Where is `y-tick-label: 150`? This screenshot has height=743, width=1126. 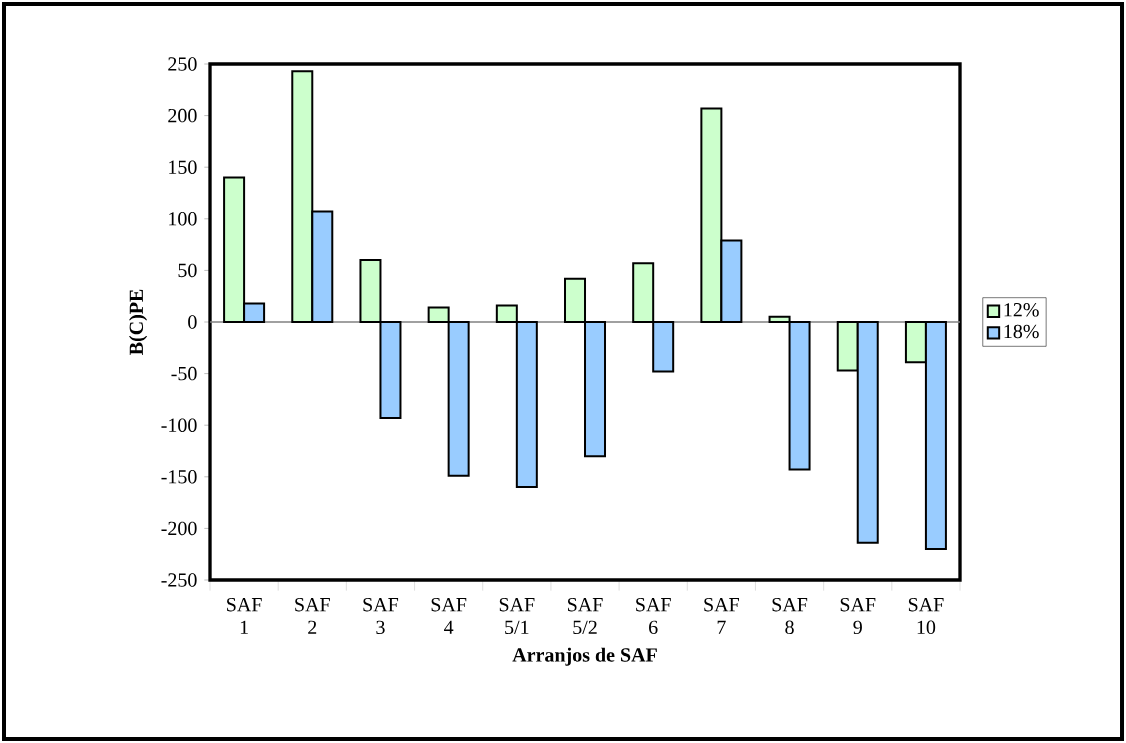
y-tick-label: 150 is located at coordinates (183, 167).